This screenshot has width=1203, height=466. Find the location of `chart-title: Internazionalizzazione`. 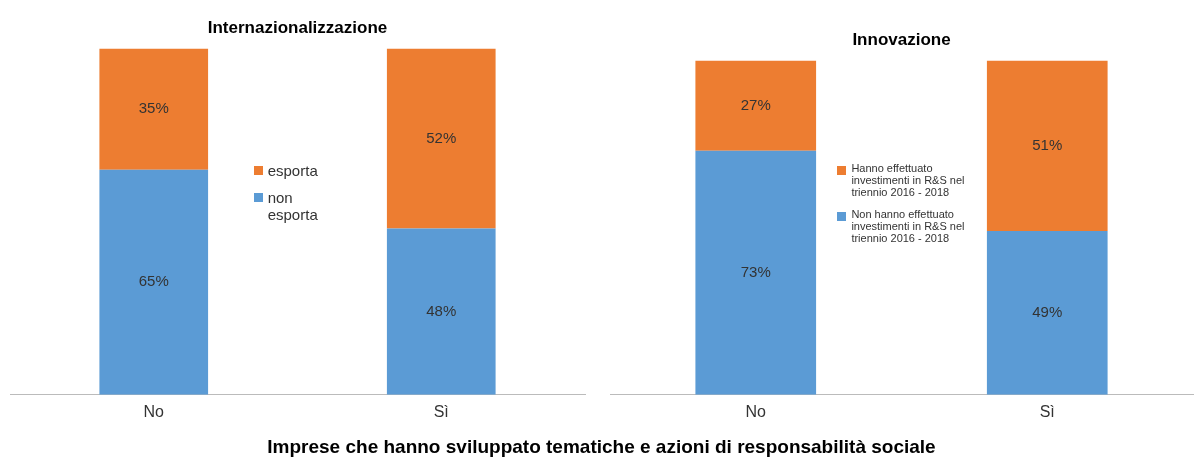

chart-title: Internazionalizzazione is located at coordinates (297, 27).